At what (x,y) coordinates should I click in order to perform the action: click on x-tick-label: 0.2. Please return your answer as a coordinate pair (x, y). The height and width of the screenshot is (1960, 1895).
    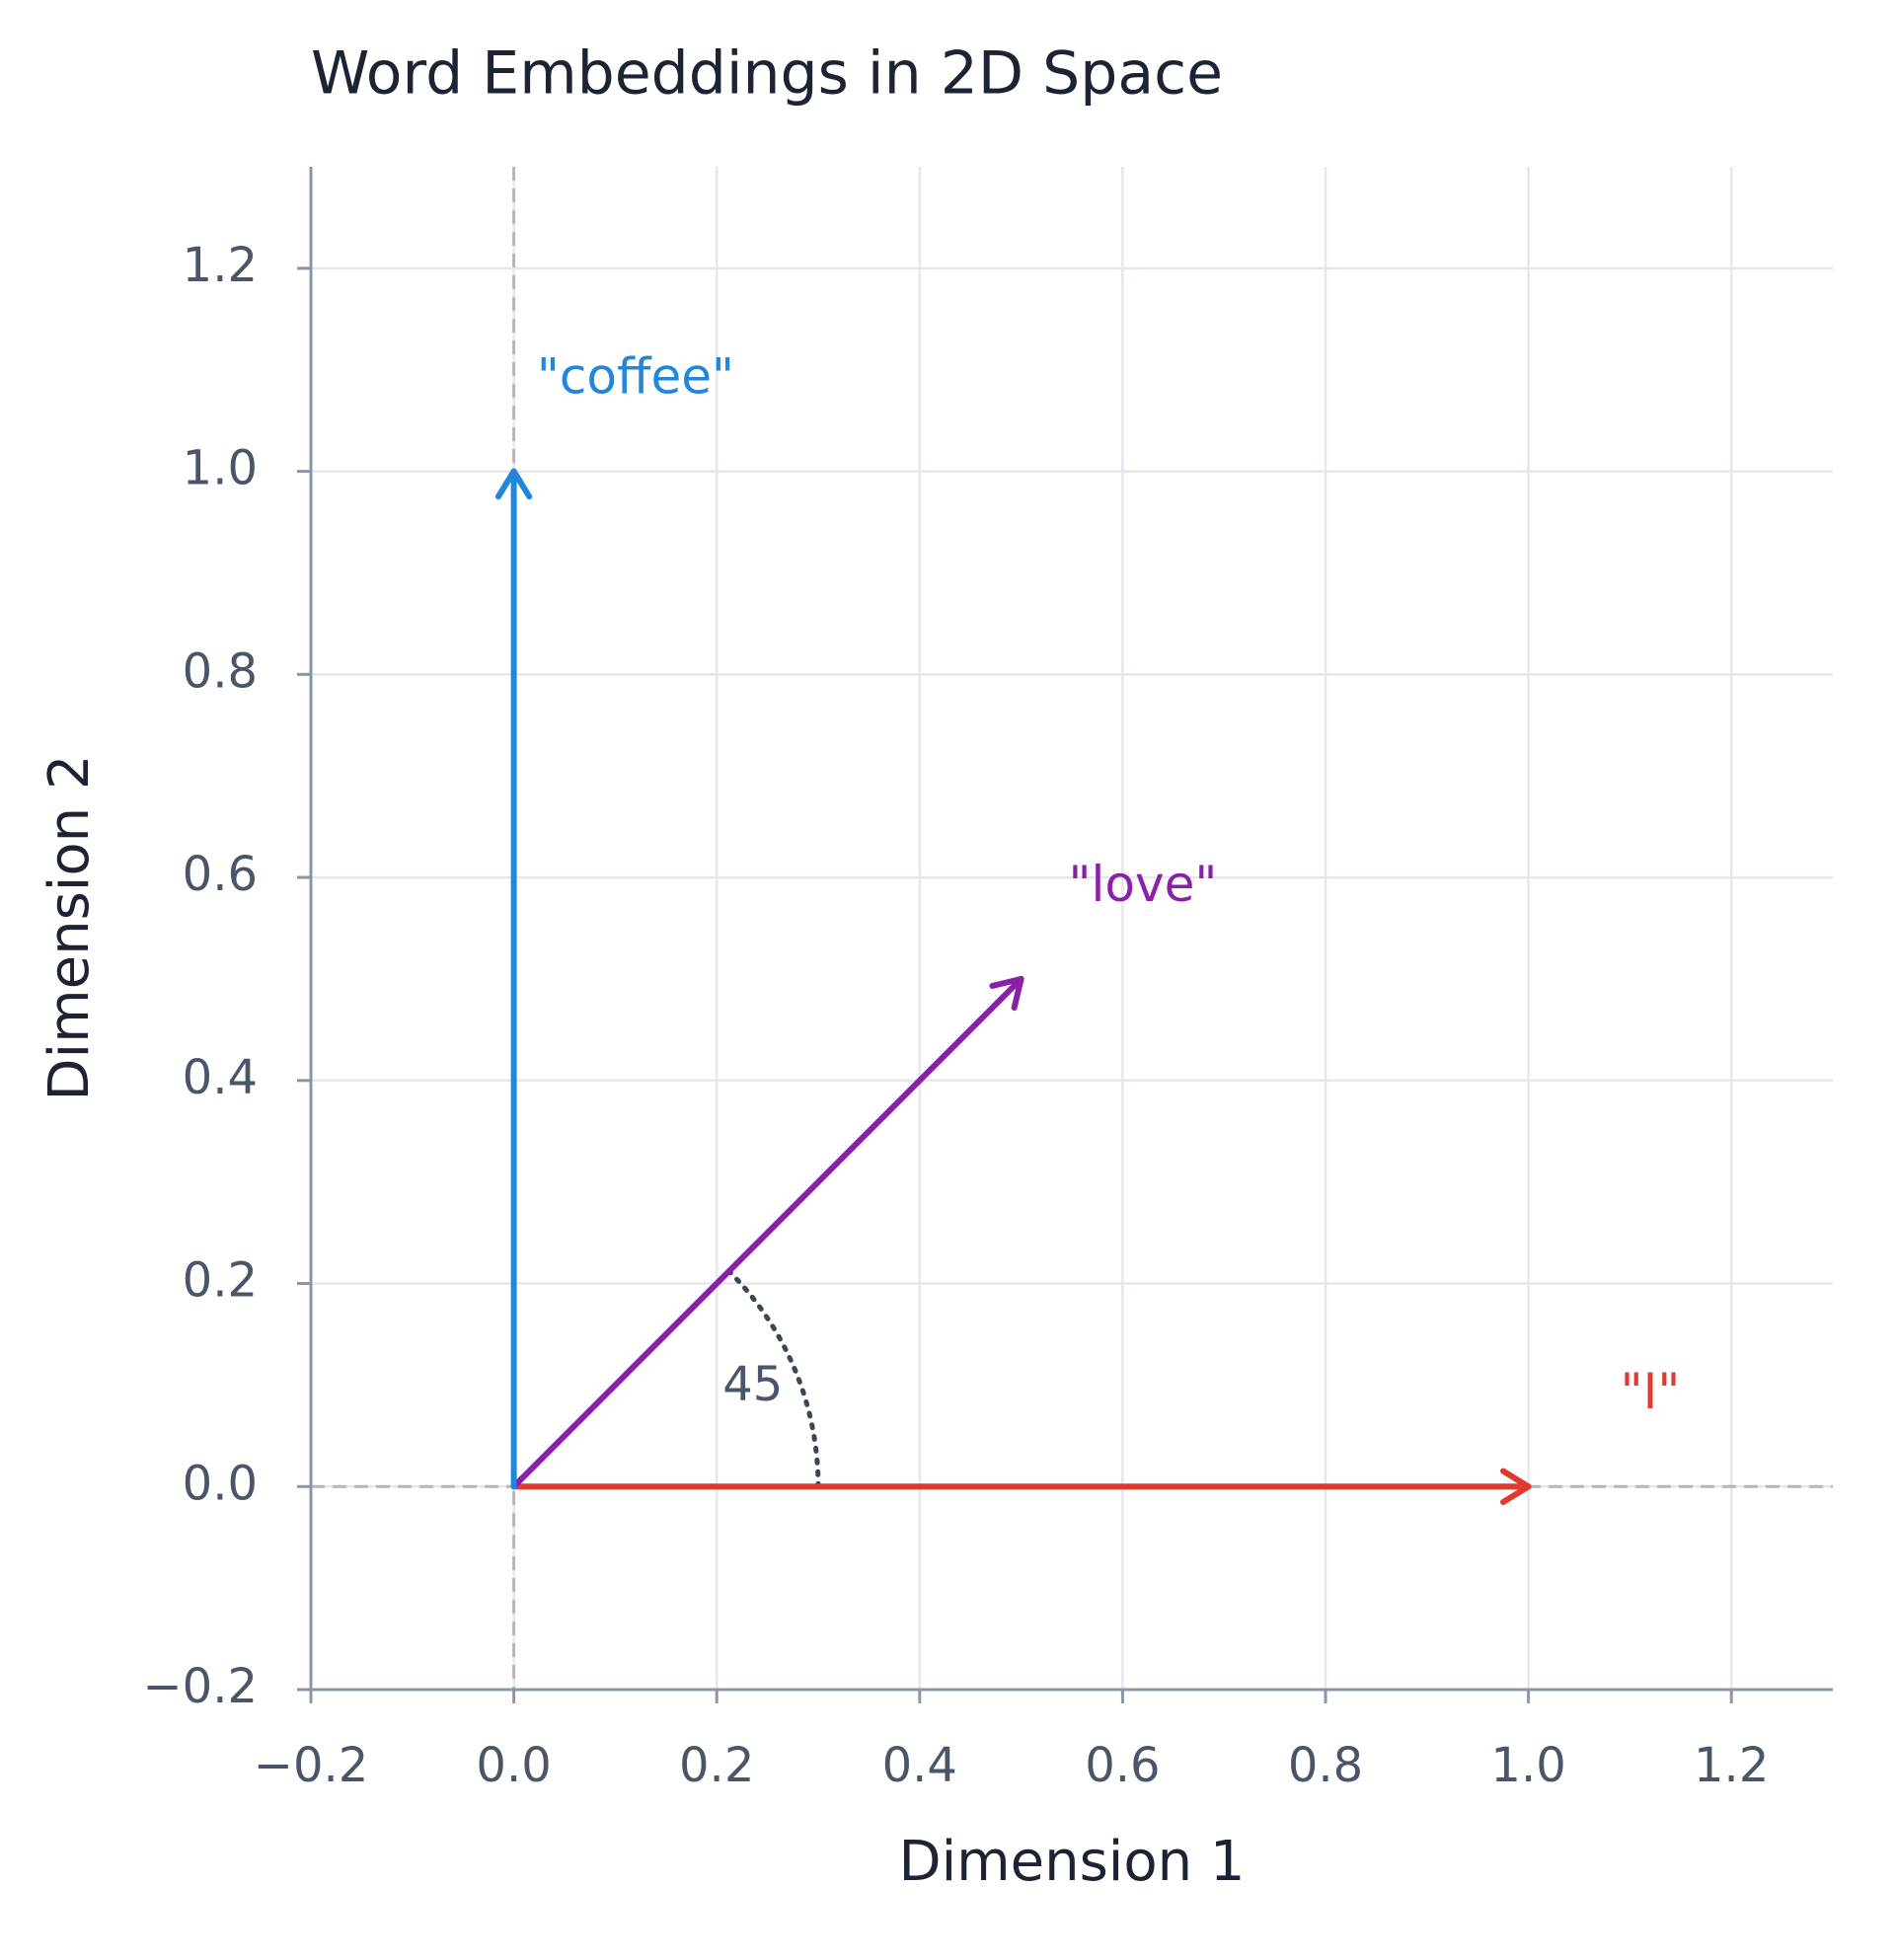
    Looking at the image, I should click on (716, 1765).